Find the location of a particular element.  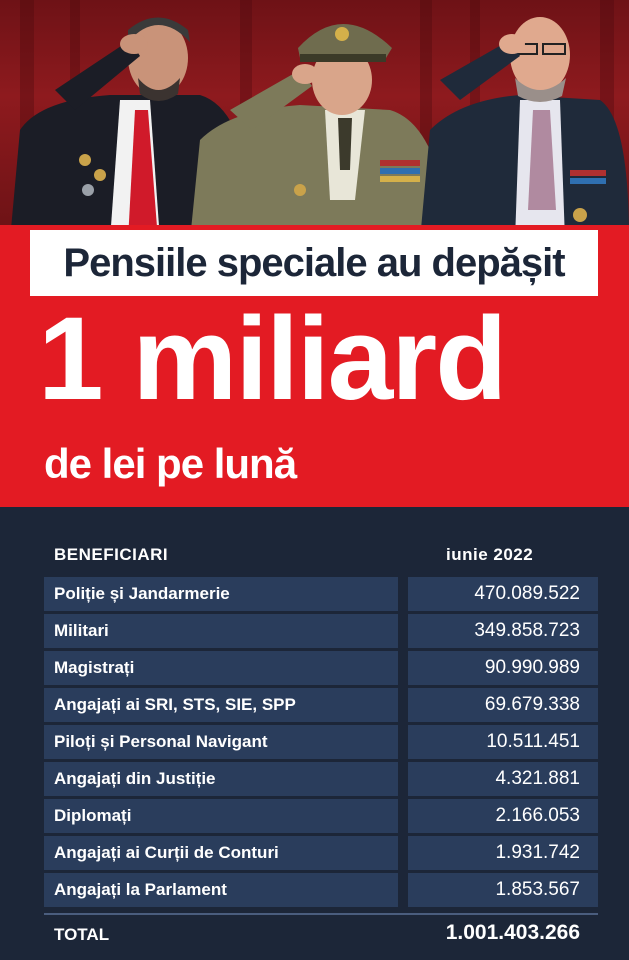

amount-subtitle: de lei pe lună is located at coordinates (170, 463).